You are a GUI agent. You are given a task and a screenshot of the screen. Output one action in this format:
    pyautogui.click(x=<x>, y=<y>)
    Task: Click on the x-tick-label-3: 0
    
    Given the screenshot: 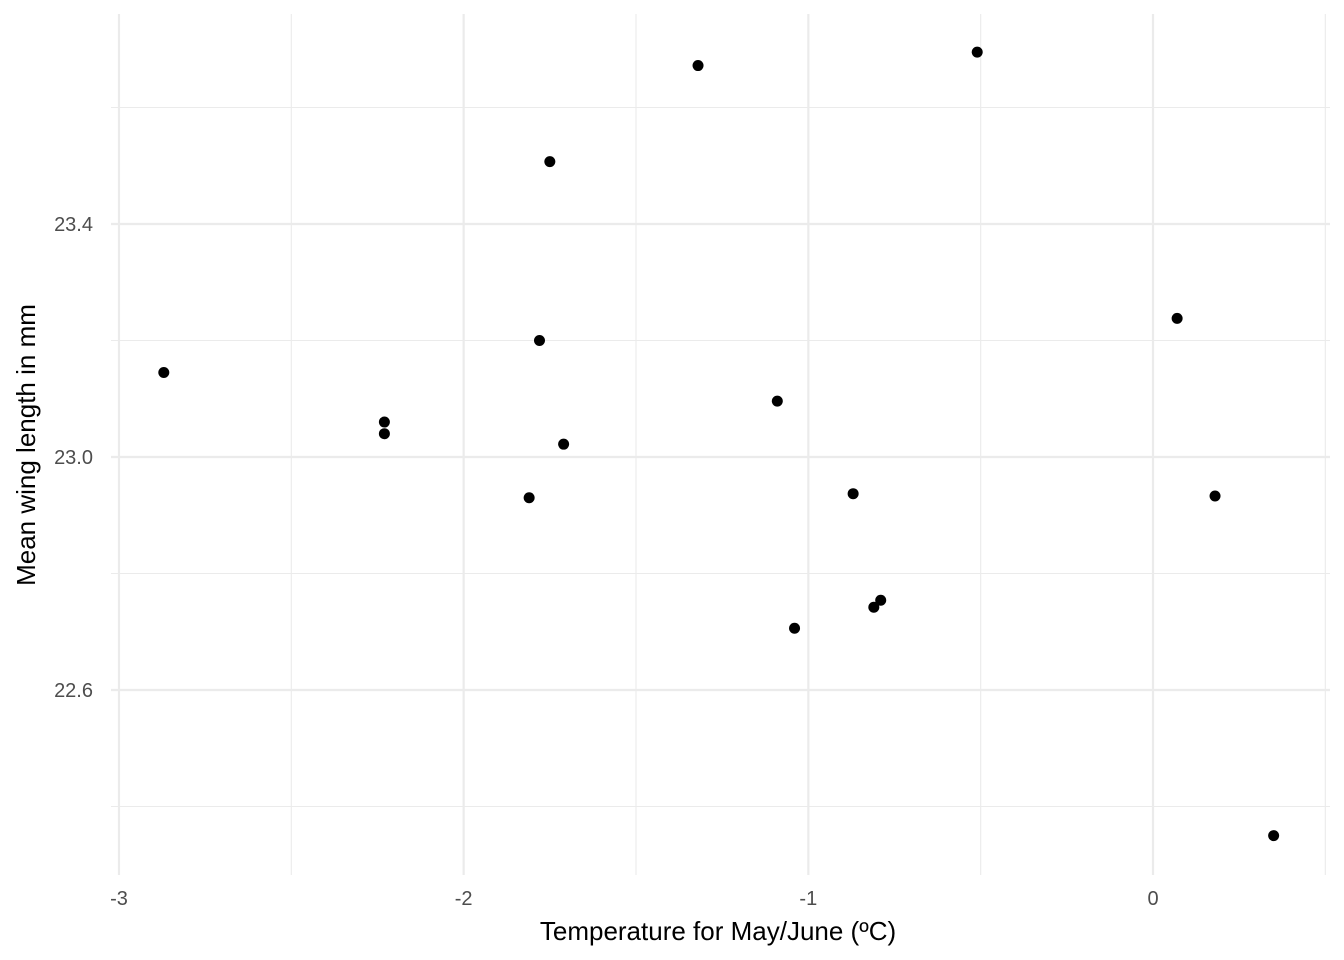 What is the action you would take?
    pyautogui.click(x=1152, y=899)
    